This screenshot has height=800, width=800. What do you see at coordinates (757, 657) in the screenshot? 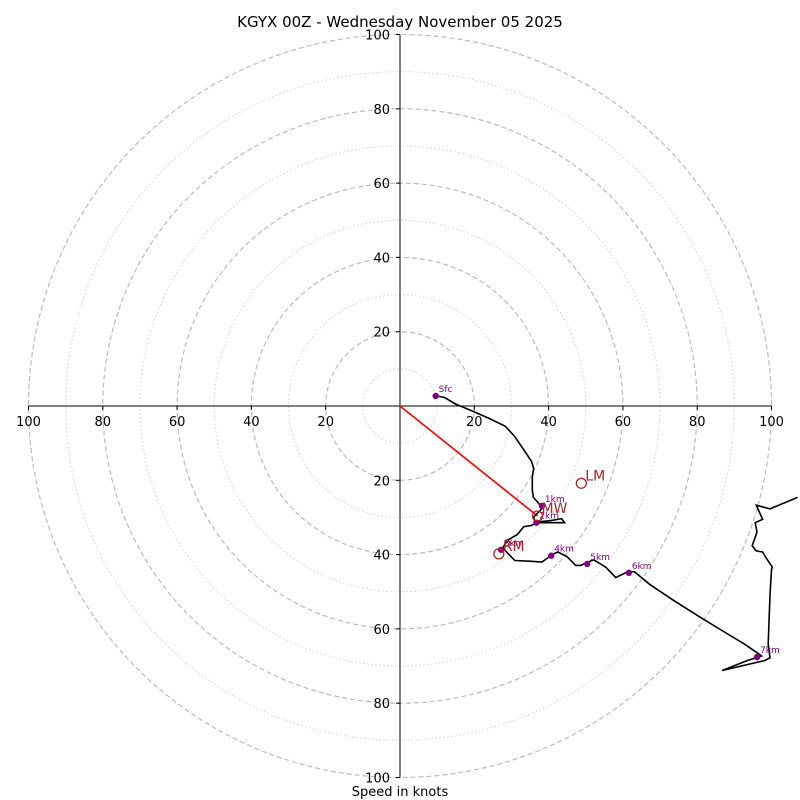
I see `height-point-7km` at bounding box center [757, 657].